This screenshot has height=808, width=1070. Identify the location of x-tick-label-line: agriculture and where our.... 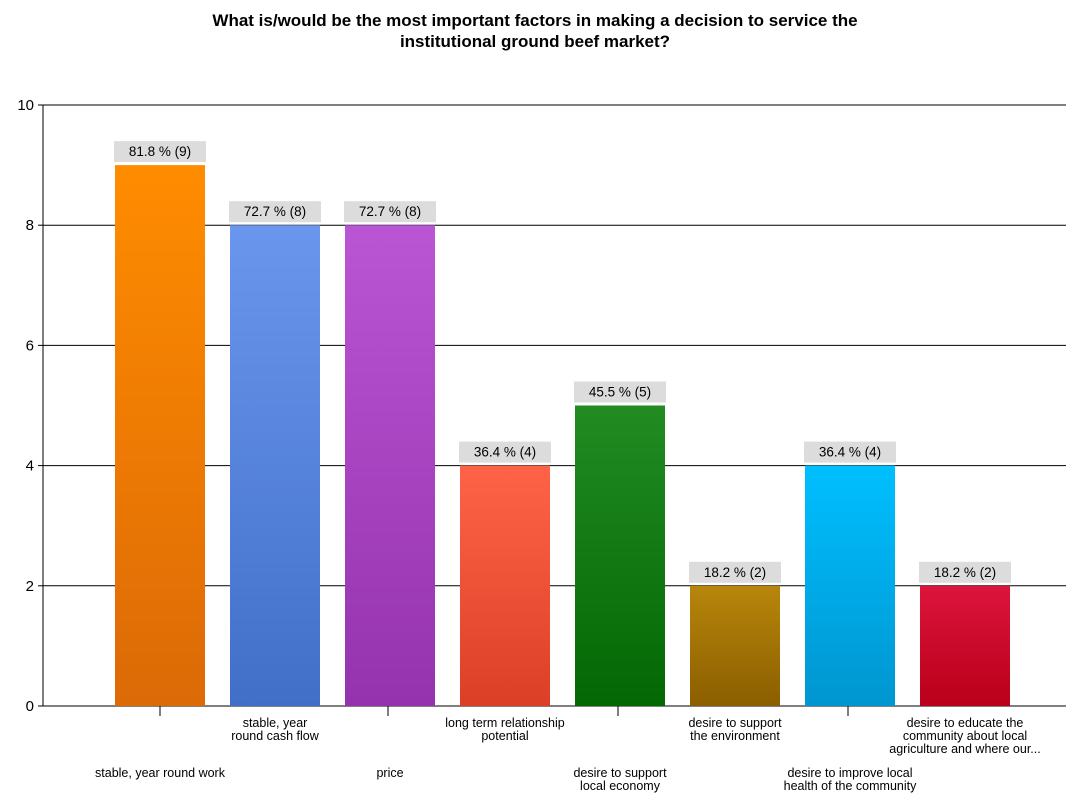
(964, 749).